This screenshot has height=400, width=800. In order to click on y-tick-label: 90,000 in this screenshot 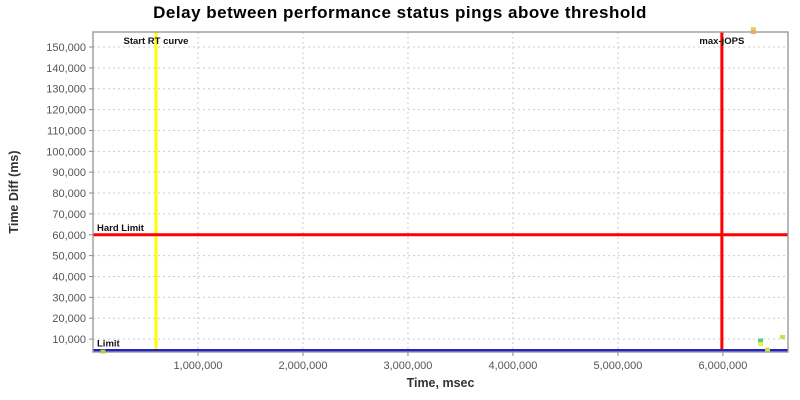, I will do `click(69, 173)`.